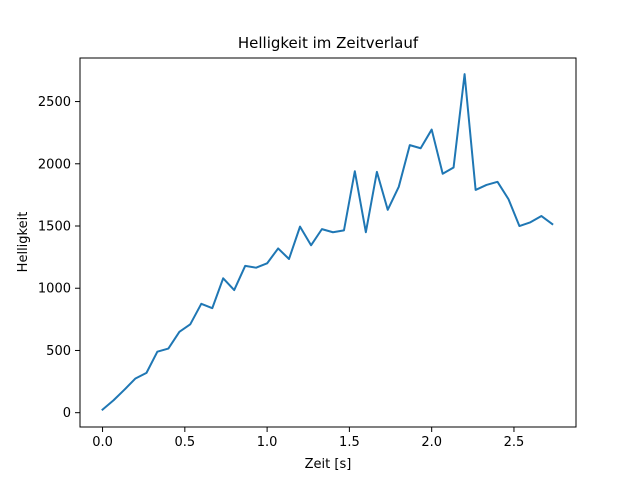 This screenshot has width=640, height=484. I want to click on chart-title: Helligkeit im Zeitverlauf, so click(328, 43).